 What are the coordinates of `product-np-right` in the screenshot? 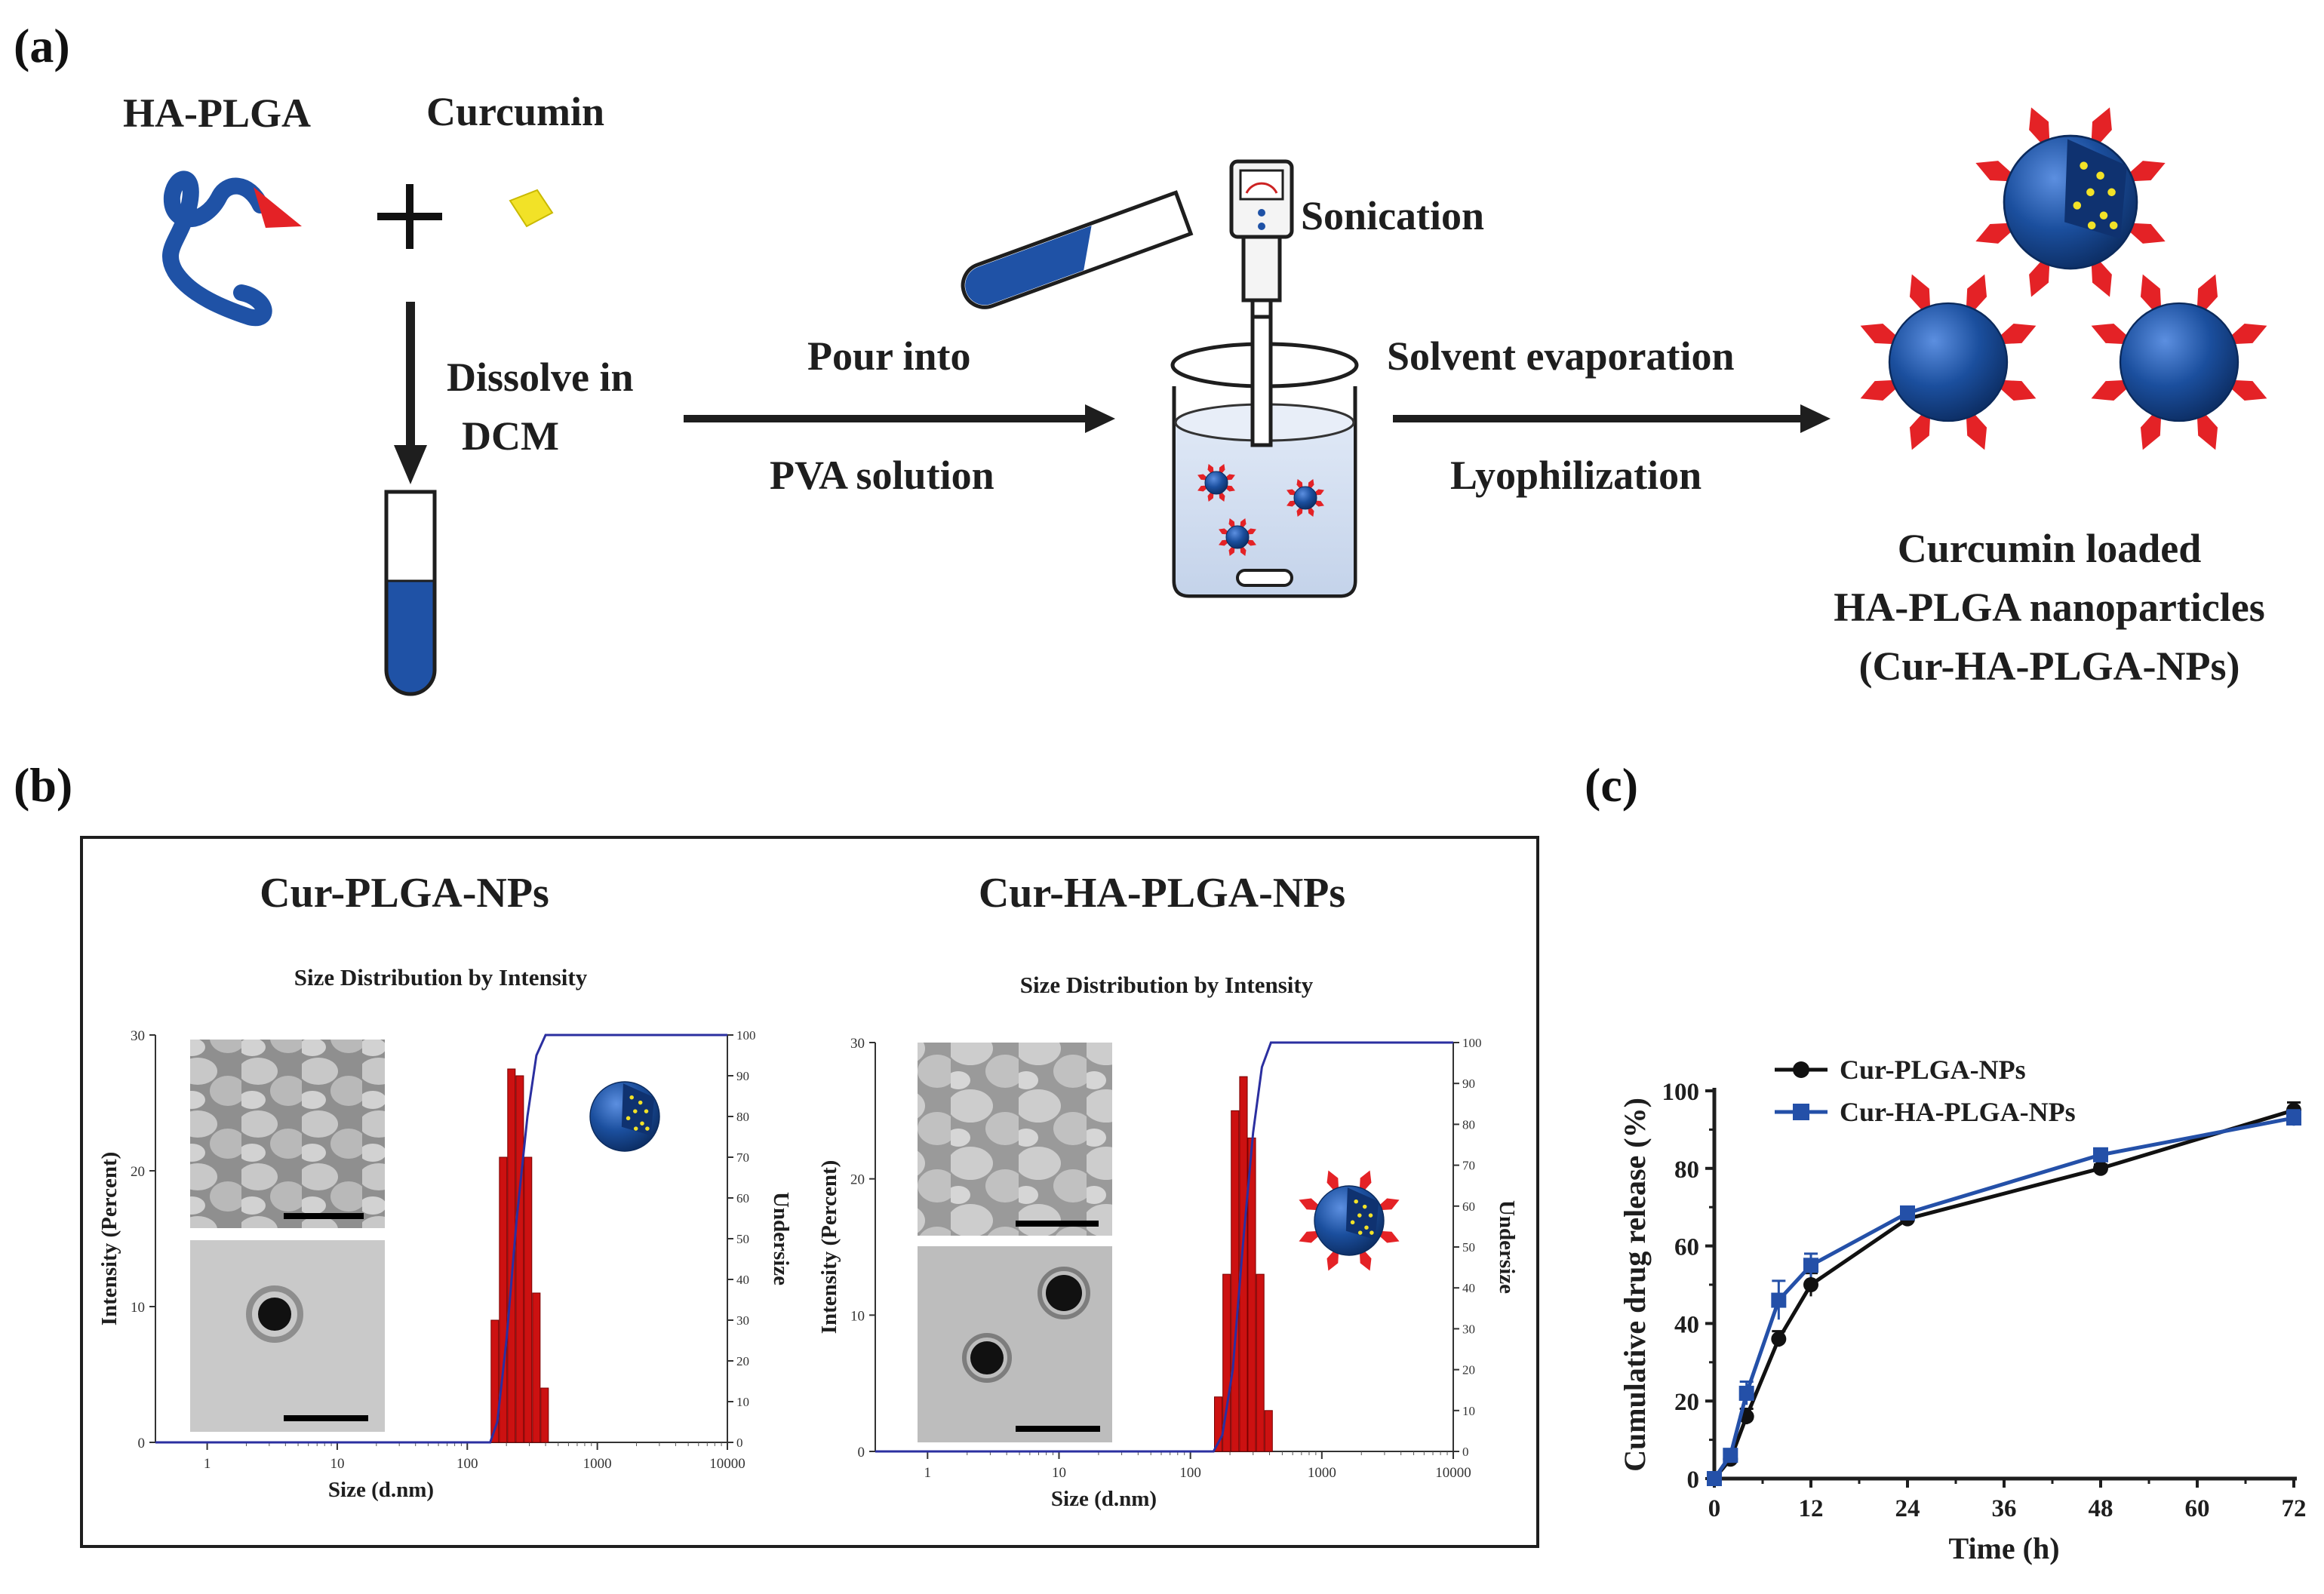 It's located at (2179, 362).